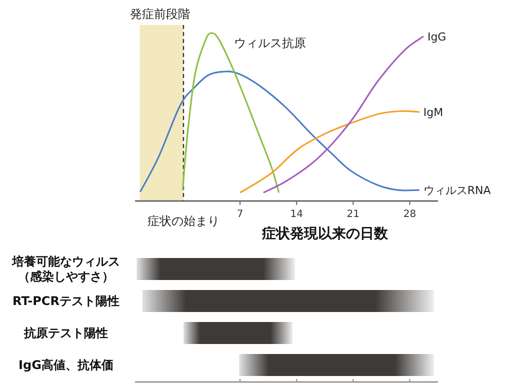 The width and height of the screenshot is (514, 386). Describe the element at coordinates (324, 233) in the screenshot. I see `x-axis-title: 症状発現以来の日数` at that location.